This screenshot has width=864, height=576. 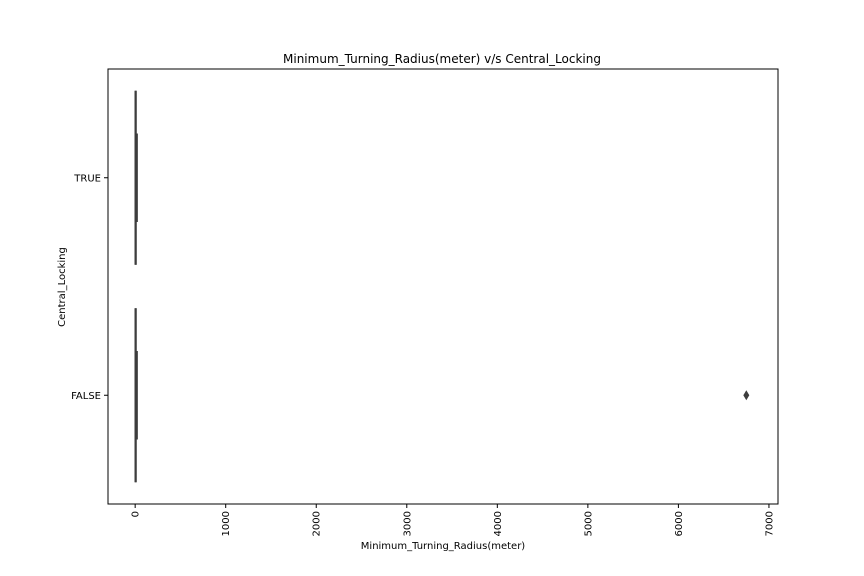 What do you see at coordinates (86, 396) in the screenshot?
I see `y-tick-label: FALSE` at bounding box center [86, 396].